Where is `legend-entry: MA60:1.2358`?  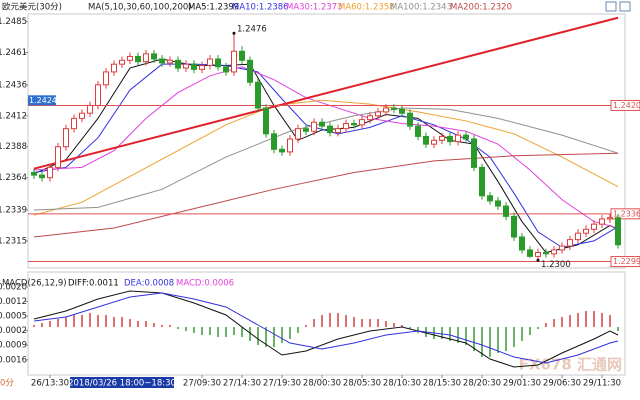 legend-entry: MA60:1.2358 is located at coordinates (366, 8).